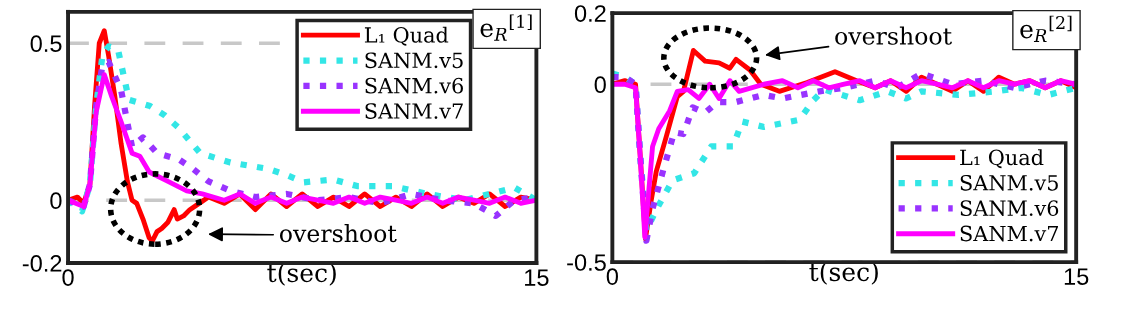 The image size is (1134, 312). I want to click on annotation: e$_{R}$$^{[1]}$, so click(506, 27).